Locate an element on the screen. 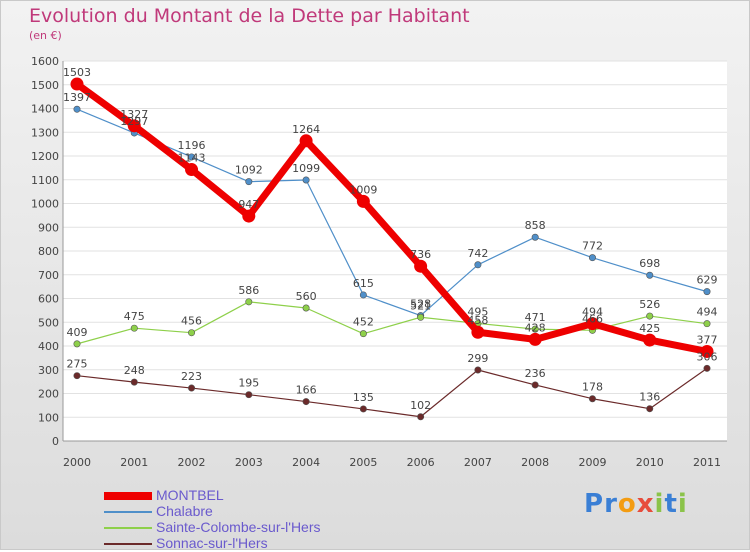 Image resolution: width=750 pixels, height=552 pixels. data-label: 528 is located at coordinates (420, 304).